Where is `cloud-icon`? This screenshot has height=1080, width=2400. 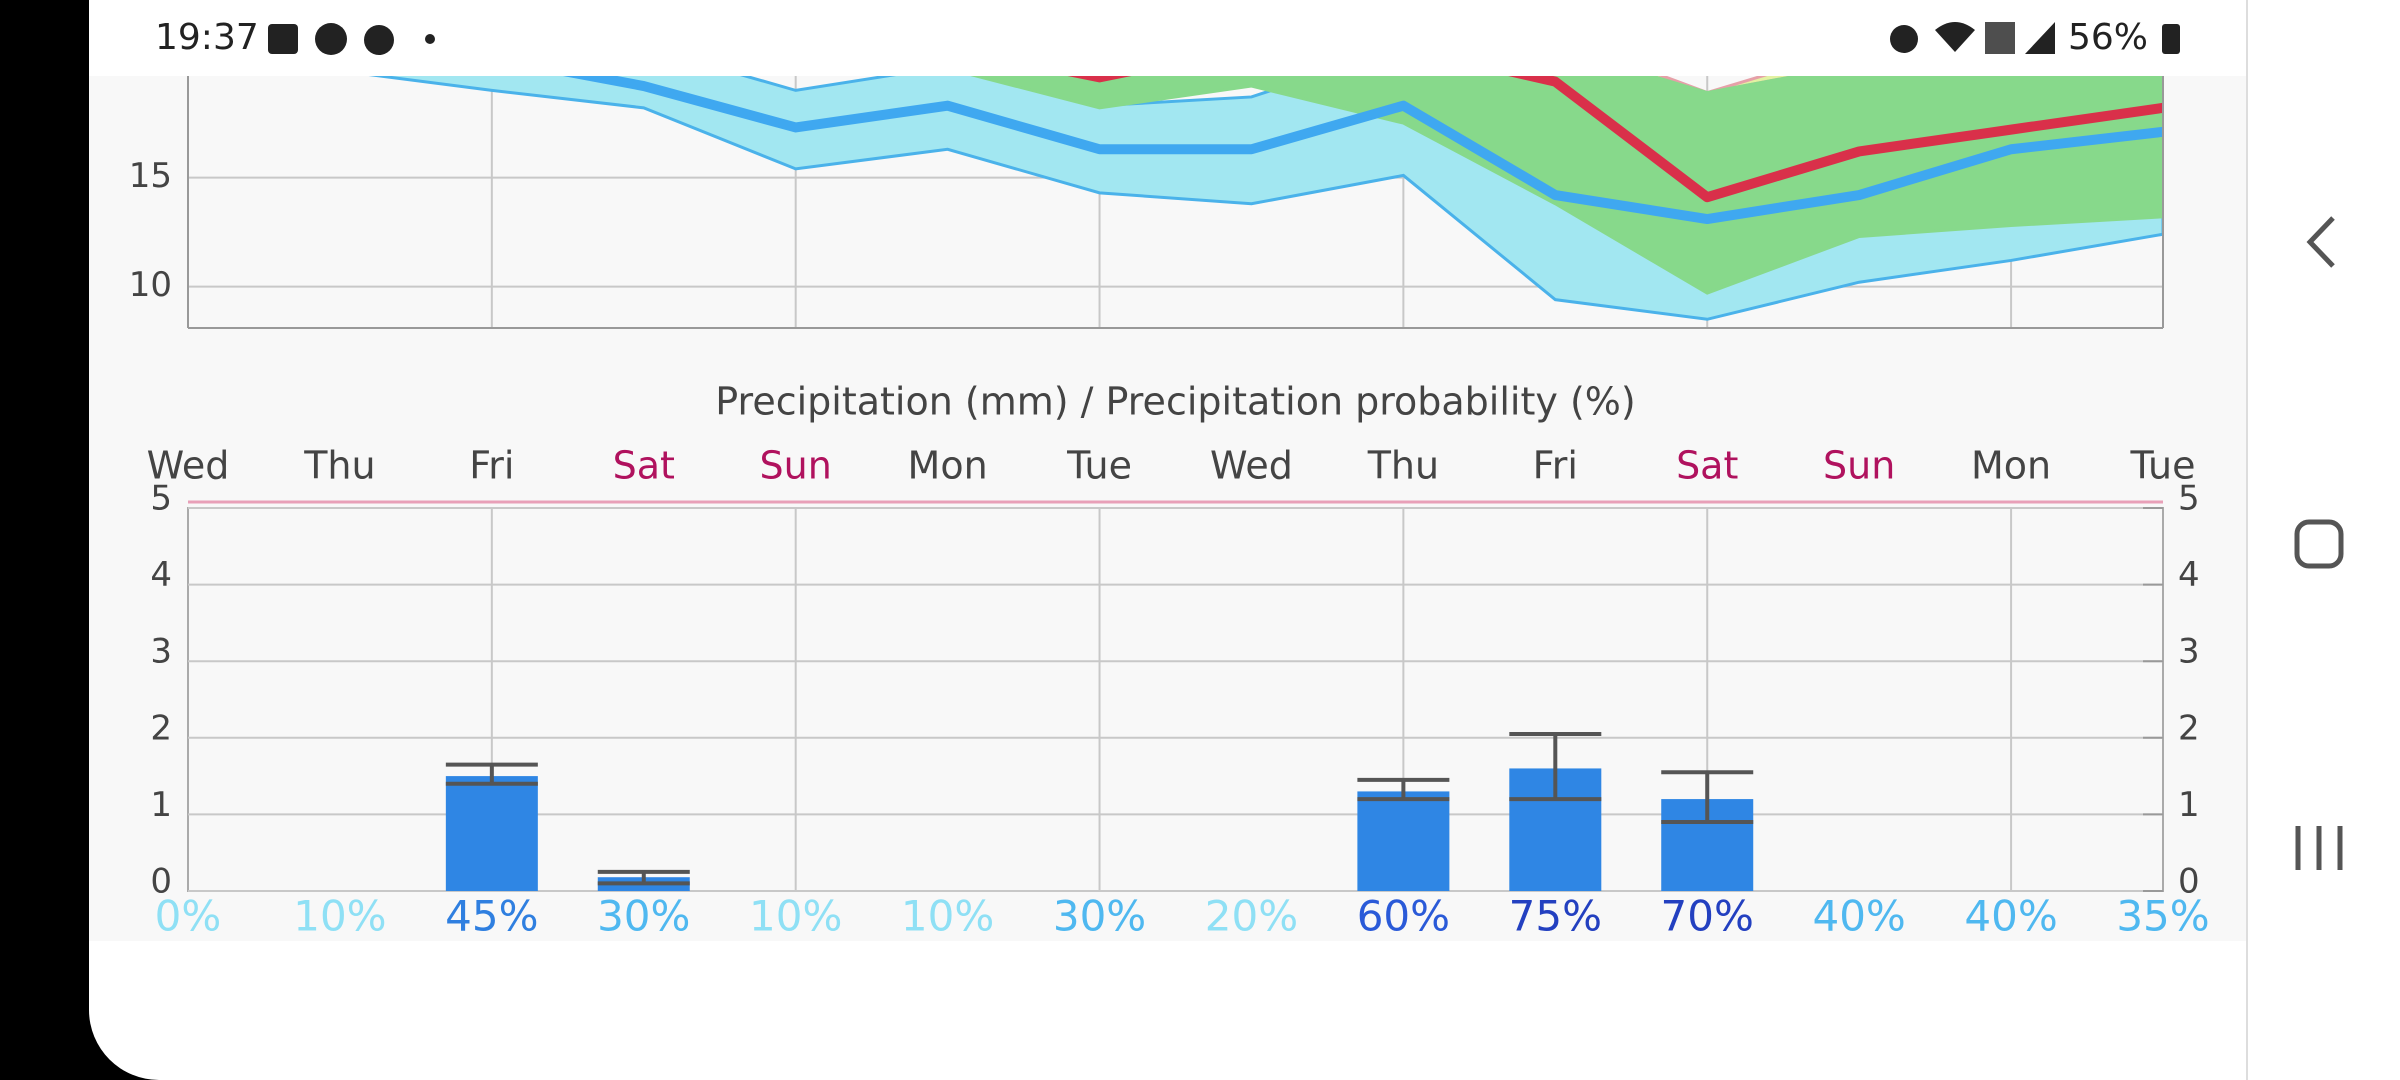
cloud-icon is located at coordinates (379, 40).